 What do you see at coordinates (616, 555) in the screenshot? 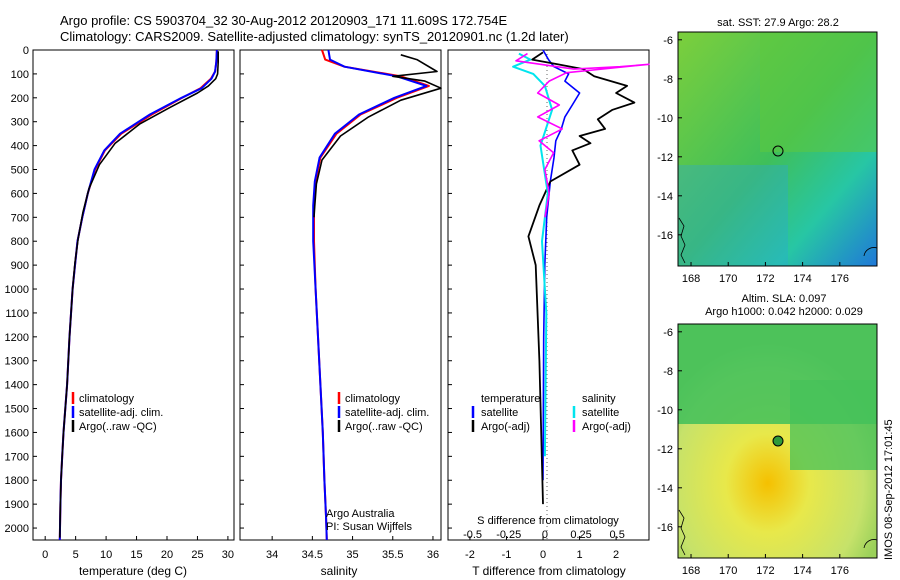
I see `x-tick-label: 2` at bounding box center [616, 555].